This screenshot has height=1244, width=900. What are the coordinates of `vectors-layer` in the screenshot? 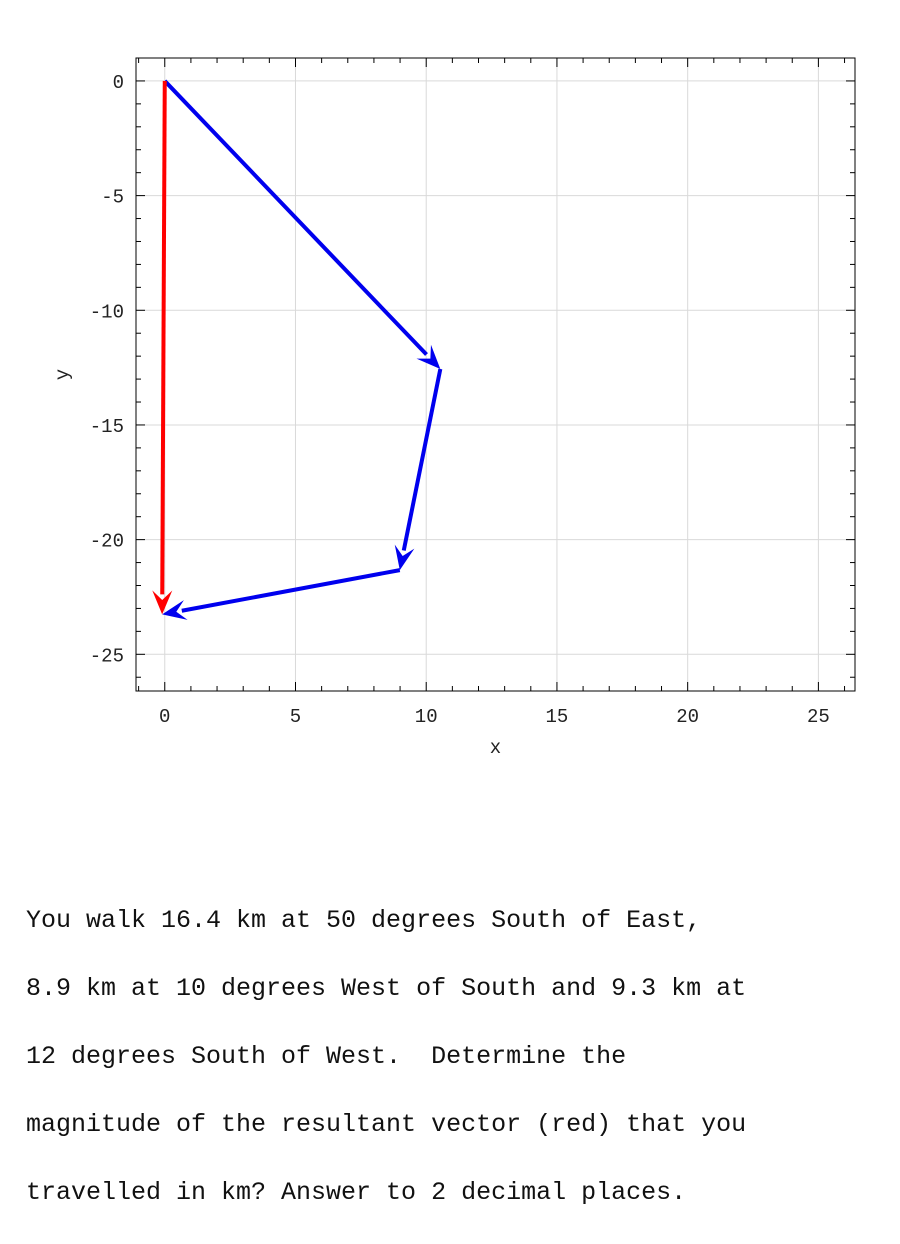 It's located at (297, 349).